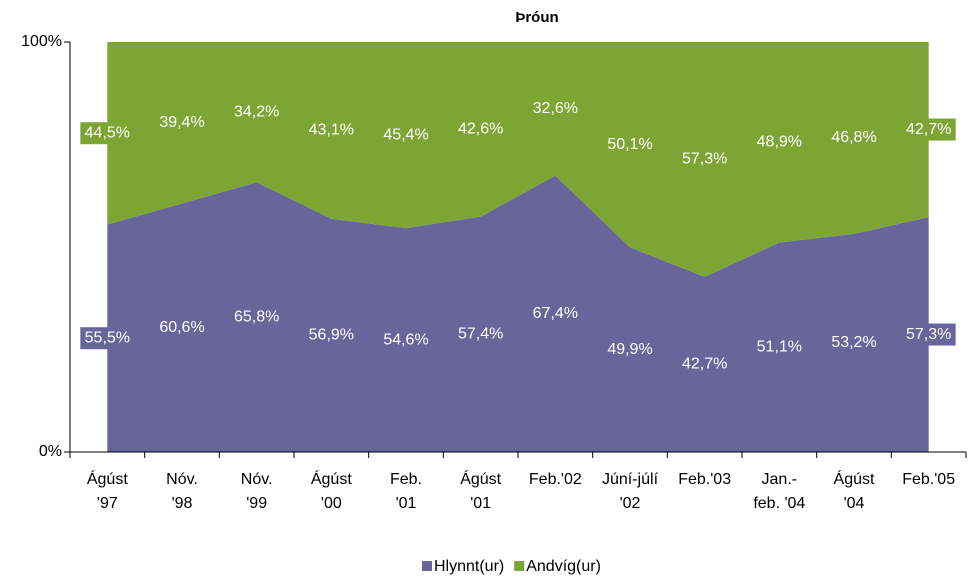  Describe the element at coordinates (331, 335) in the screenshot. I see `data-label: 56,9%` at that location.